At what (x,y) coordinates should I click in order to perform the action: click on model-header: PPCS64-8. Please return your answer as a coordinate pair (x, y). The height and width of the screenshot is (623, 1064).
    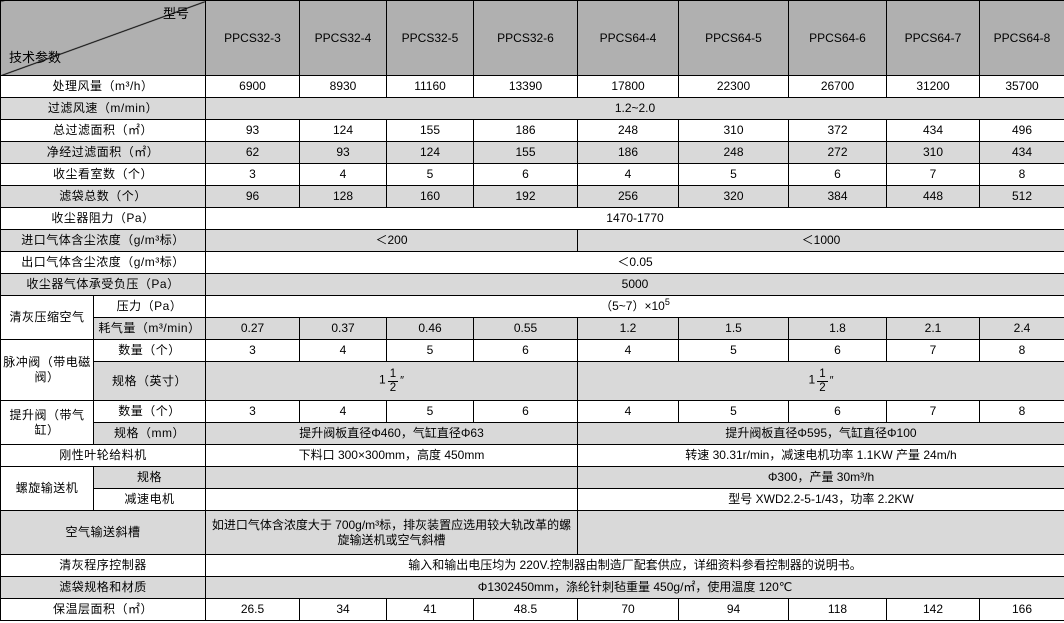
    Looking at the image, I should click on (1021, 38).